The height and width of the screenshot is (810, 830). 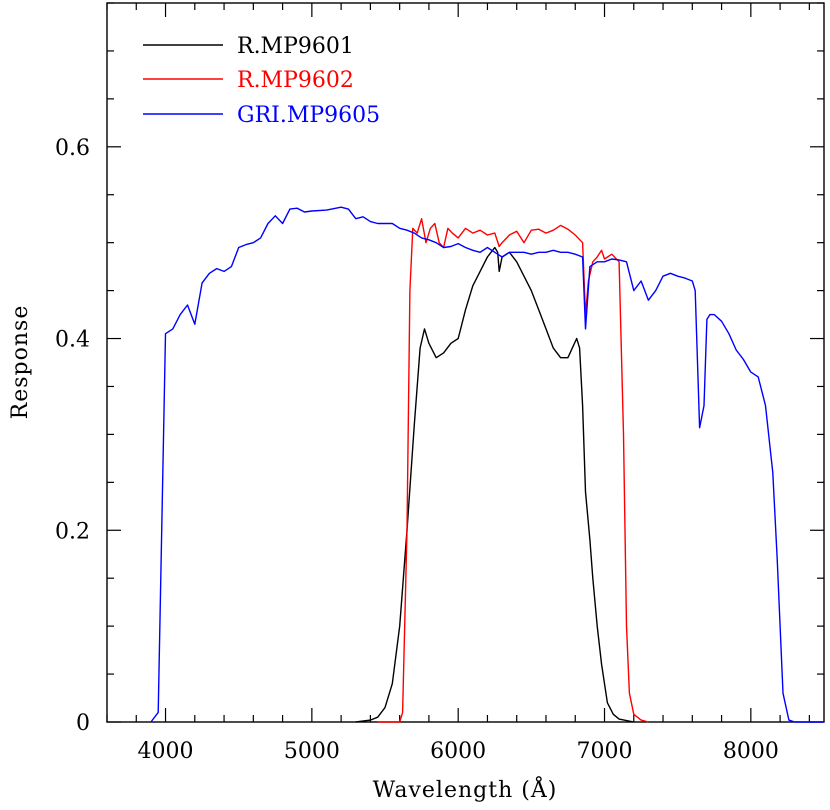 I want to click on x-tick-label: 5000, so click(x=312, y=751).